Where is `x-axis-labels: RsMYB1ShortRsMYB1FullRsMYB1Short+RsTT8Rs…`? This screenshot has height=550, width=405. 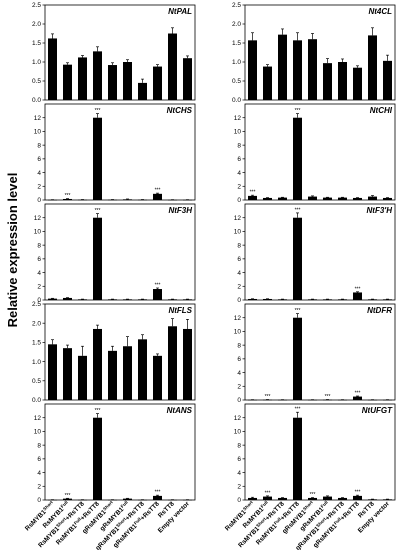
x-axis-labels: RsMYB1ShortRsMYB1FullRsMYB1Short+RsTT8Rs… is located at coordinates (207, 524).